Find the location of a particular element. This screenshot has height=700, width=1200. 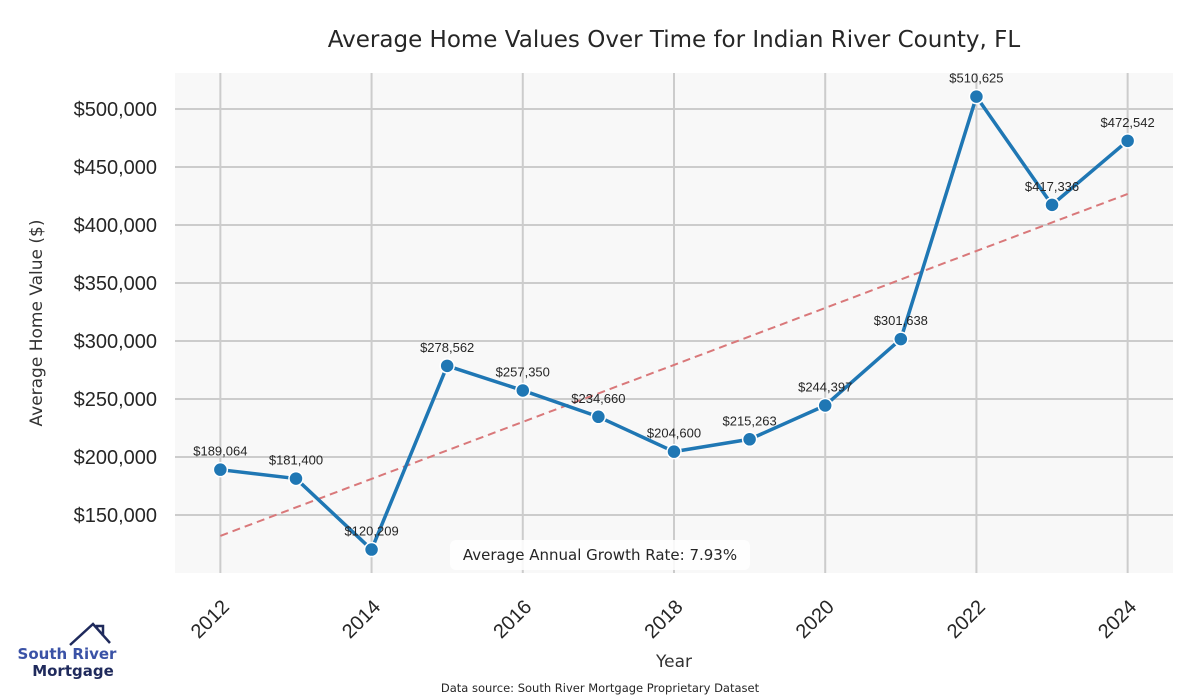

y-tick-label: $150,000 is located at coordinates (115, 516).